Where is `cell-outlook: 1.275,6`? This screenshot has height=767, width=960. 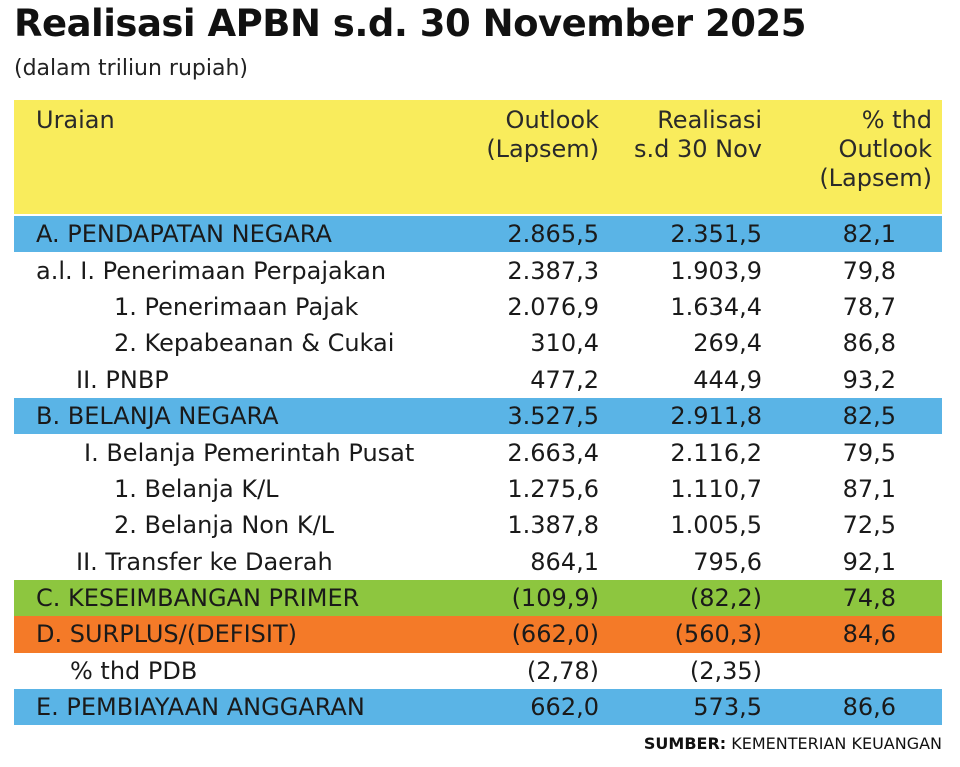
cell-outlook: 1.275,6 is located at coordinates (553, 488).